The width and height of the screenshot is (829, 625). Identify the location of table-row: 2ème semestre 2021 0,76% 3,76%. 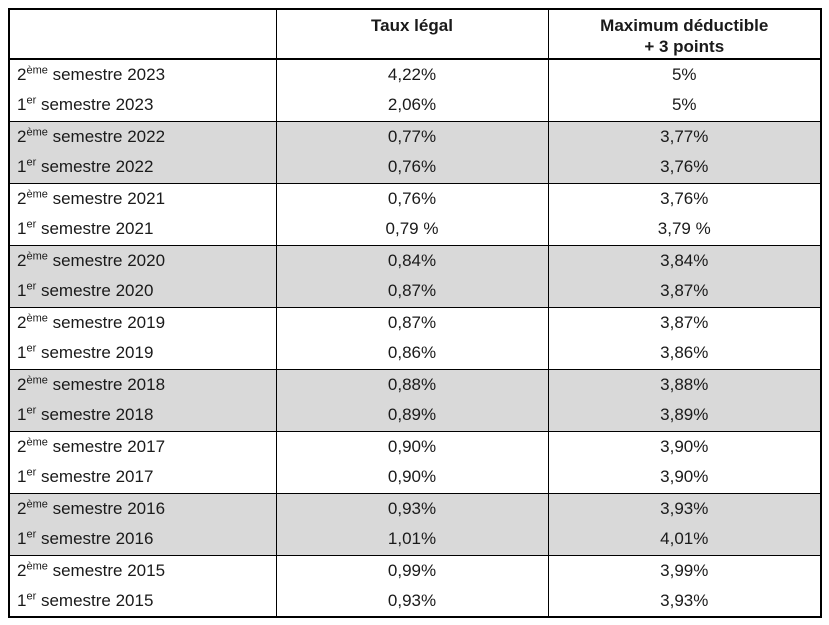
(415, 198).